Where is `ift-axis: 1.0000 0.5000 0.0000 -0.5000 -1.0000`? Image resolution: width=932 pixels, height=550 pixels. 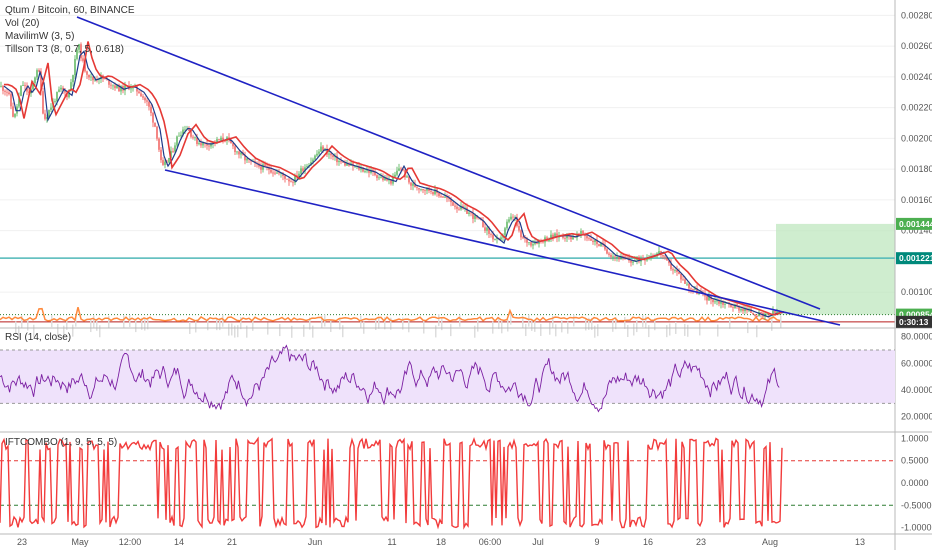 ift-axis: 1.0000 0.5000 0.0000 -0.5000 -1.0000 is located at coordinates (916, 482).